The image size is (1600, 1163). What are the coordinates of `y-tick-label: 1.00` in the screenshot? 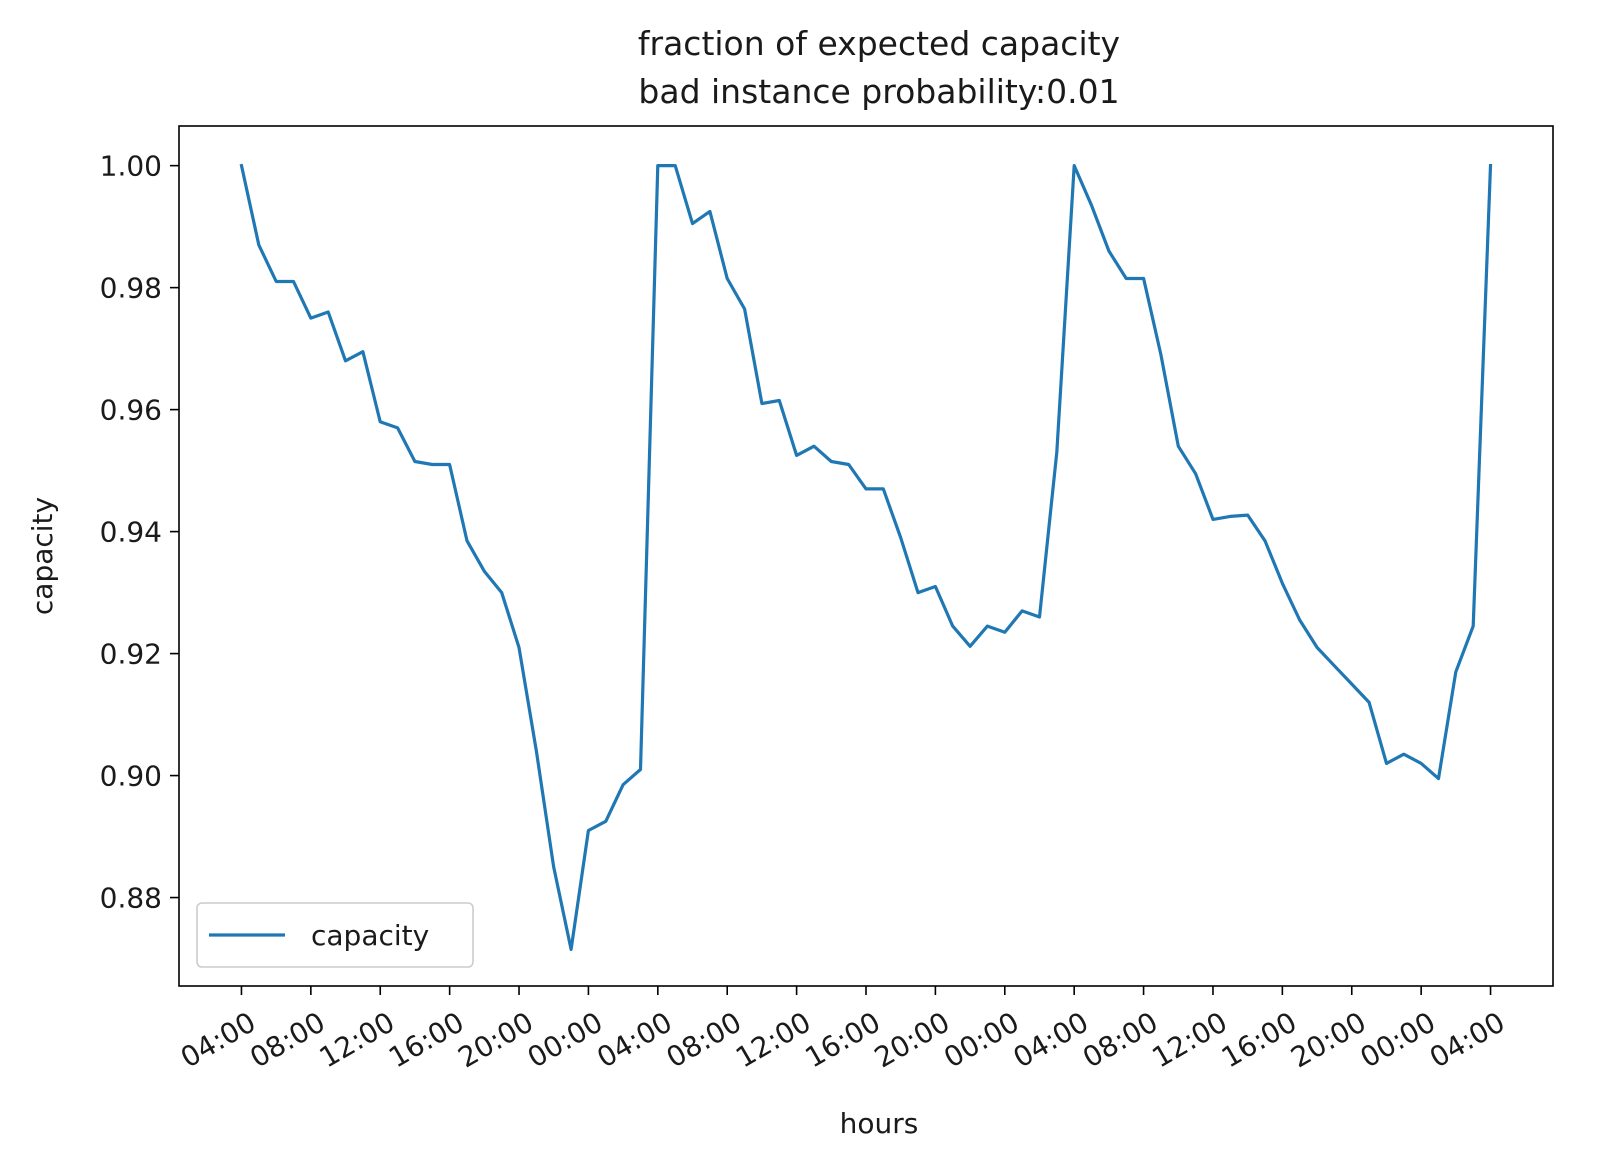 It's located at (131, 166).